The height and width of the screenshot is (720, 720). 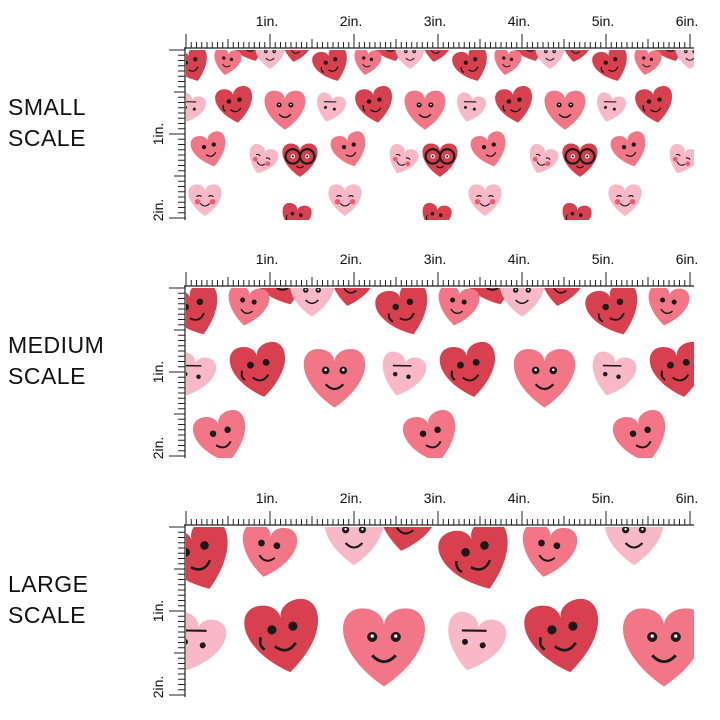 What do you see at coordinates (47, 107) in the screenshot?
I see `scale-label-line1: SMALL` at bounding box center [47, 107].